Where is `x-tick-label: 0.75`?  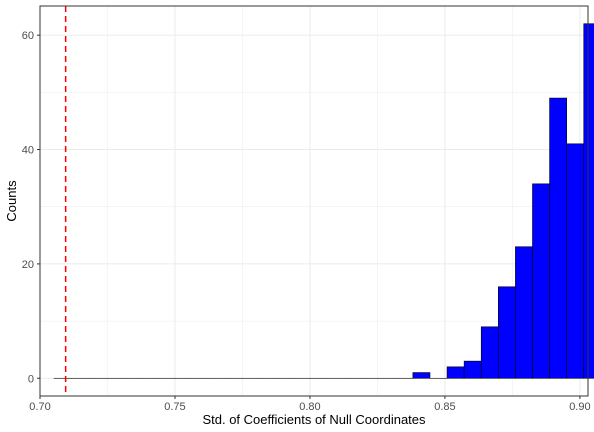
x-tick-label: 0.75 is located at coordinates (174, 407).